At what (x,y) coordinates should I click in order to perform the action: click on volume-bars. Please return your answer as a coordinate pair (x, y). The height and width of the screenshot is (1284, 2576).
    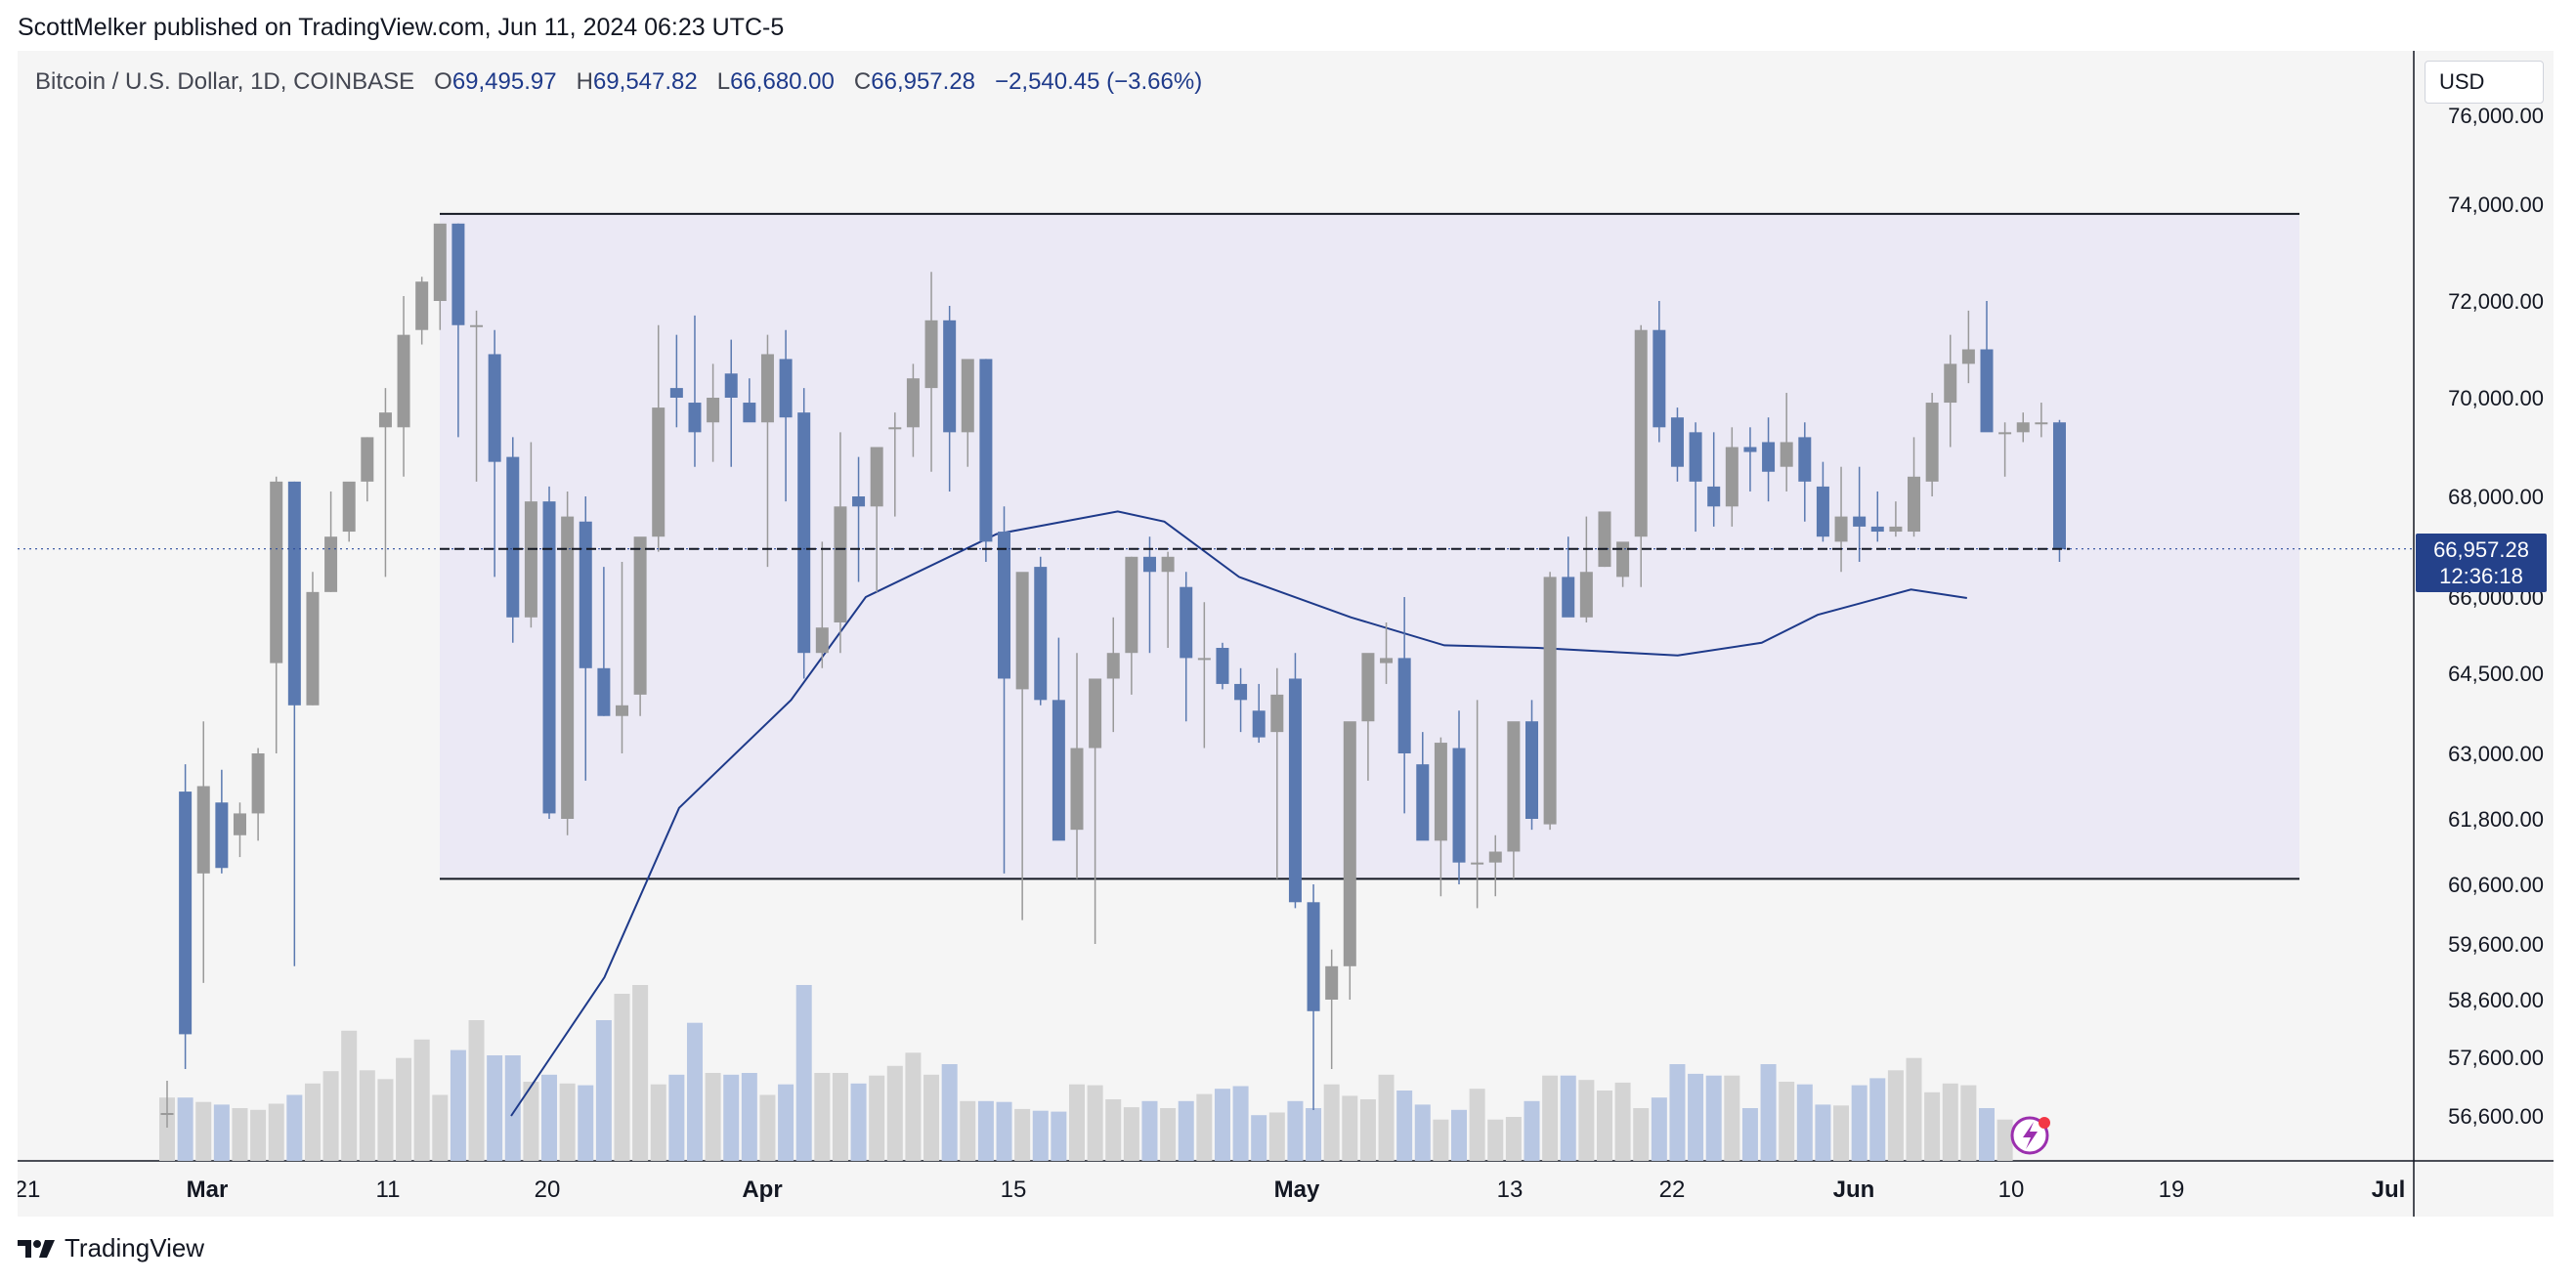
    Looking at the image, I should click on (1086, 1073).